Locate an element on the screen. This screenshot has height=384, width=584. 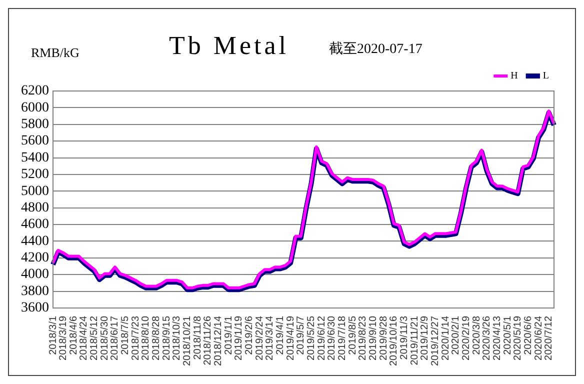
y-tick-label: 4400 is located at coordinates (35, 241).